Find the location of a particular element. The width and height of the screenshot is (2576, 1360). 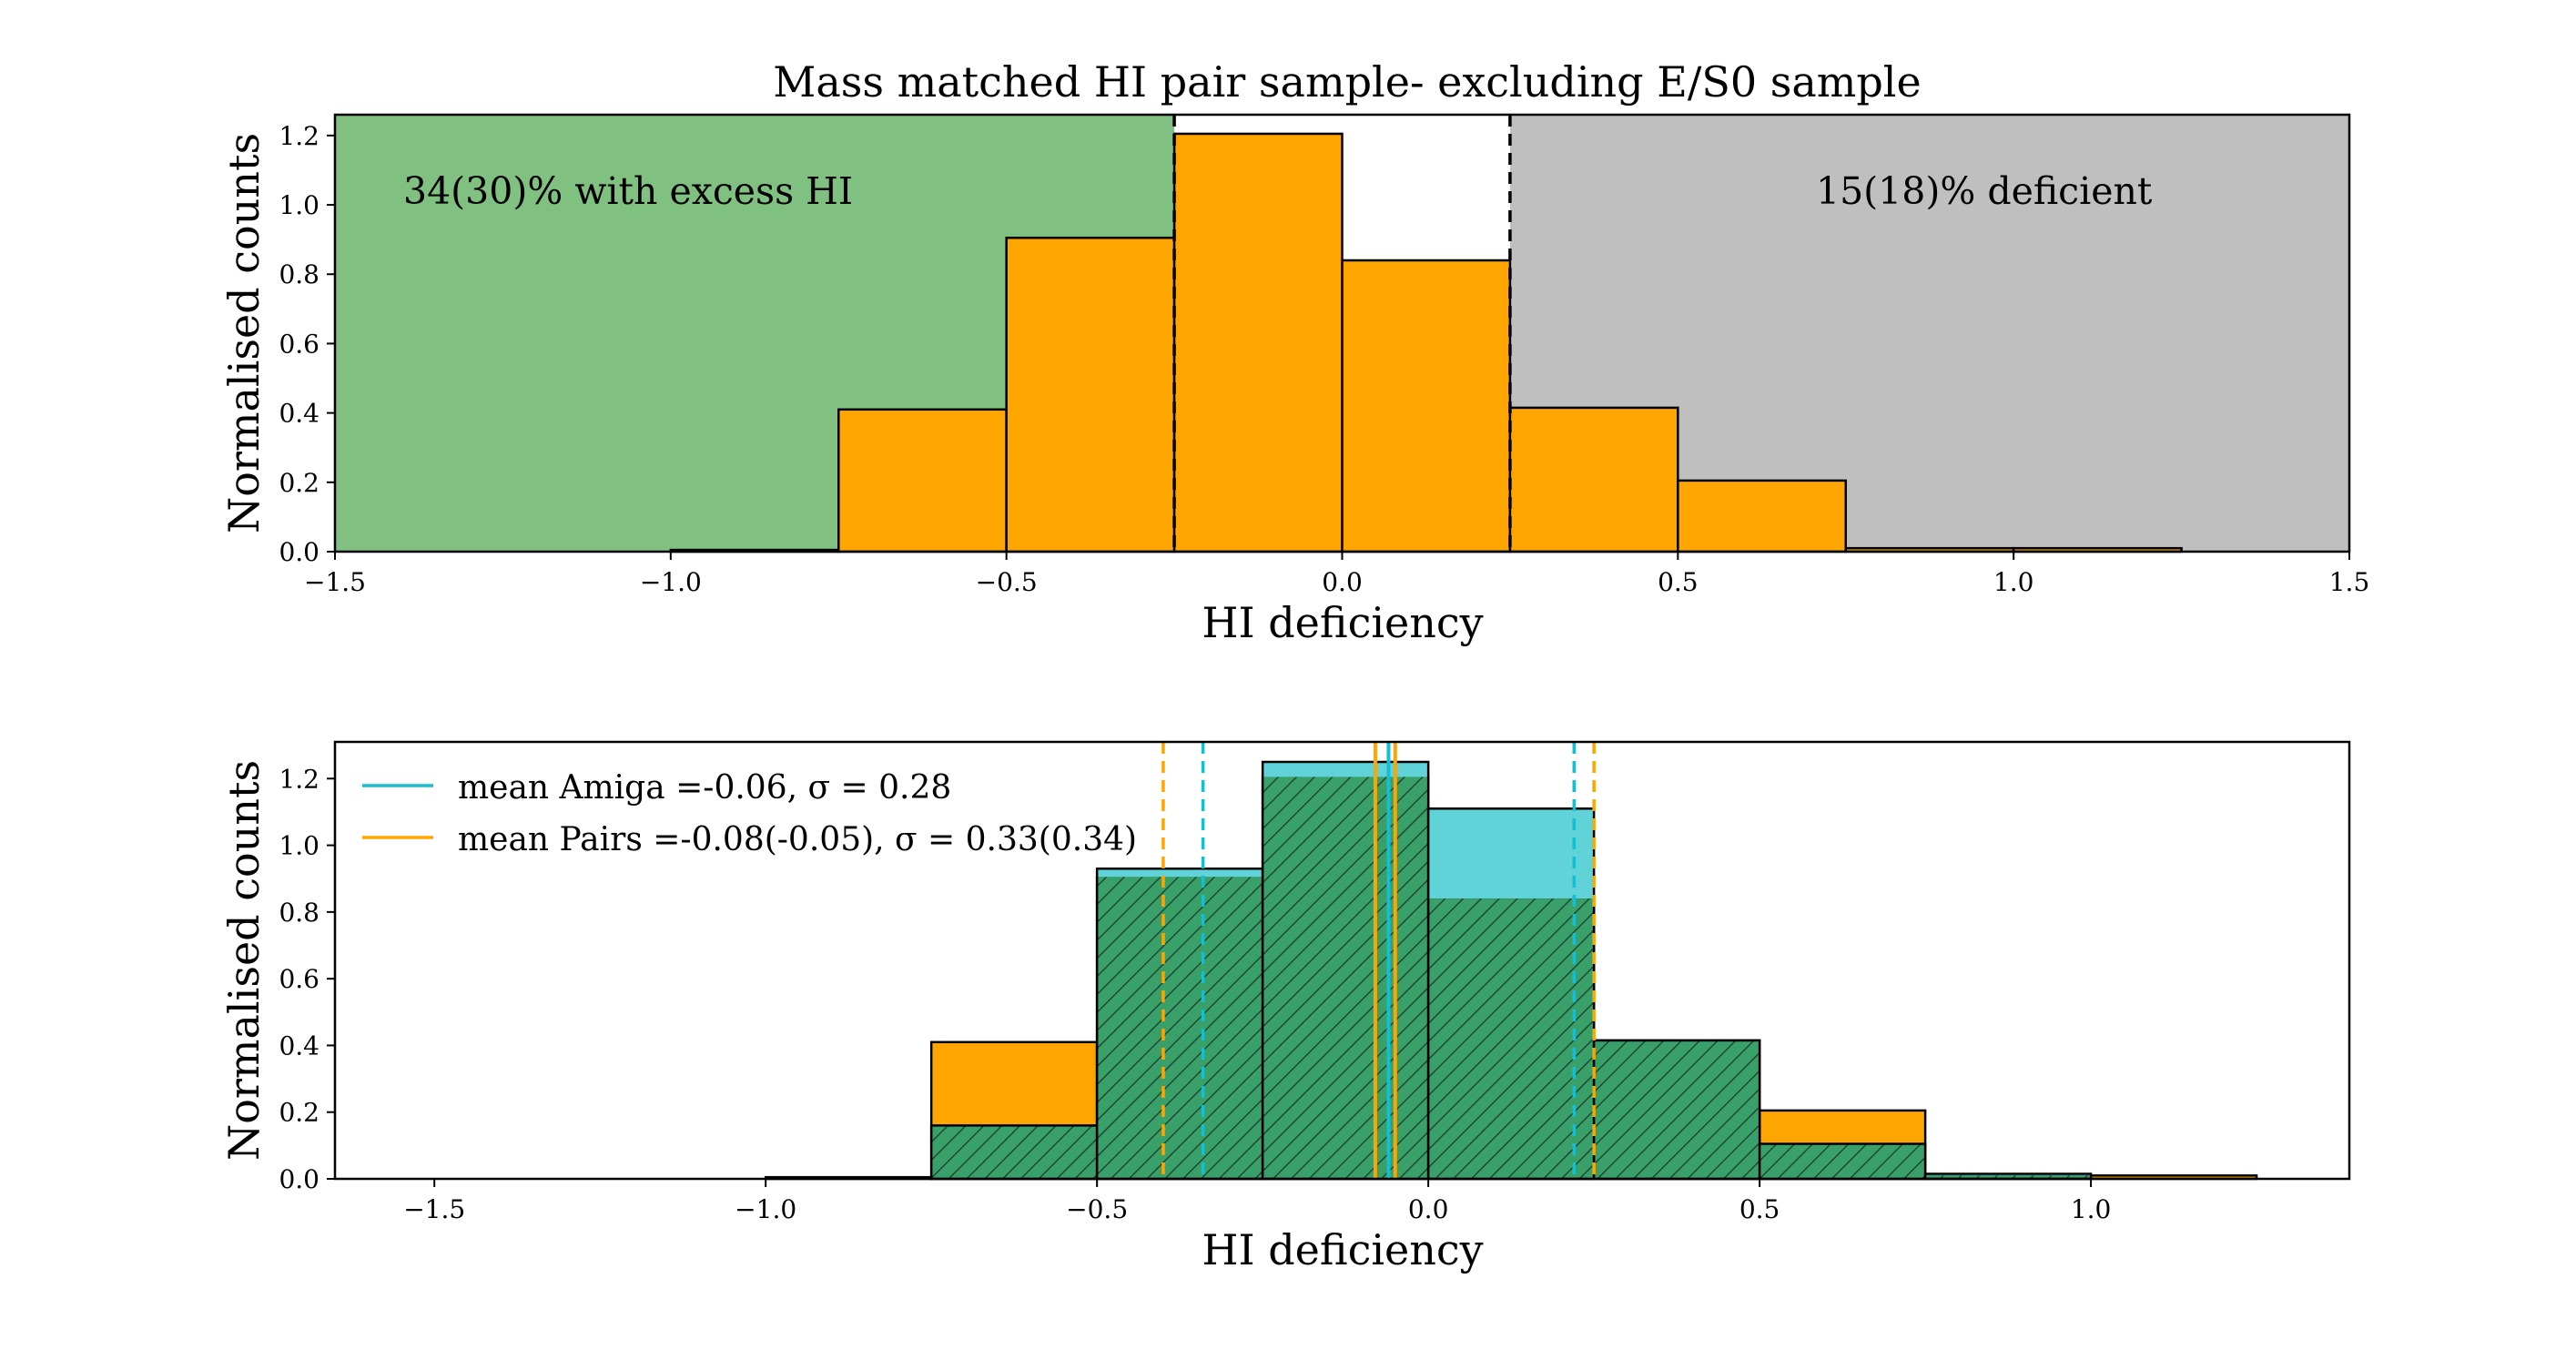

legend-amiga-label: mean Amiga =-0.06, σ = 0.28 is located at coordinates (704, 788).